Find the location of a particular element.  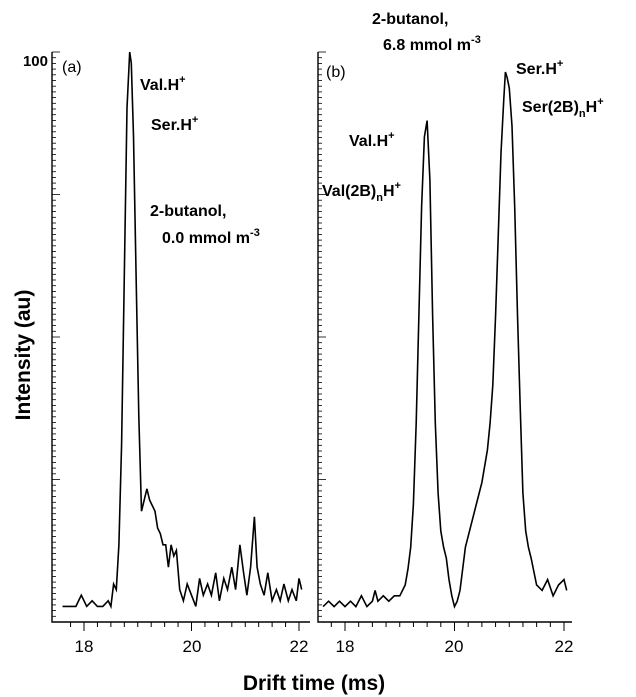

panel-a-x-tick-20: 20 is located at coordinates (192, 646).